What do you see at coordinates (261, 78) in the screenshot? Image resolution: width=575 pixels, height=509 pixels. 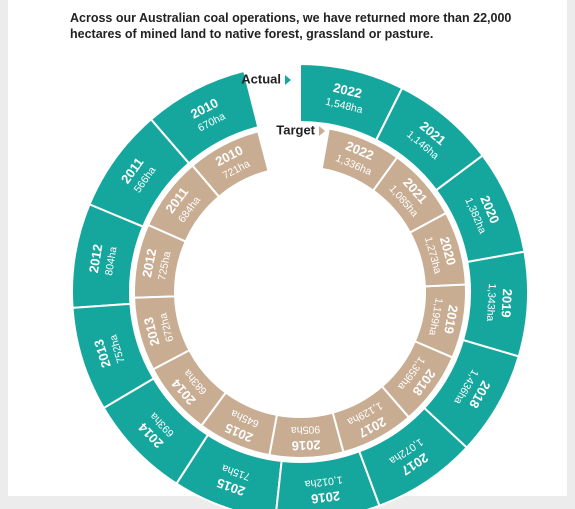 I see `legend-label: Actual` at bounding box center [261, 78].